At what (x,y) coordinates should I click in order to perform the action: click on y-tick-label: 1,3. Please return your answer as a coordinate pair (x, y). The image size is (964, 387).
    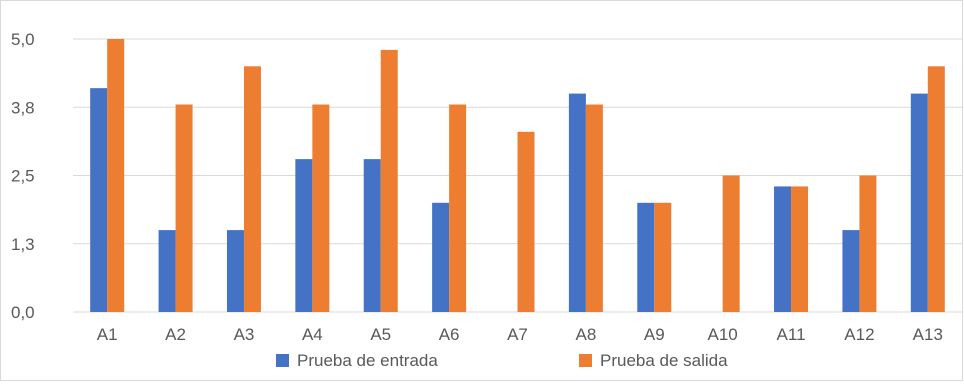
    Looking at the image, I should click on (23, 244).